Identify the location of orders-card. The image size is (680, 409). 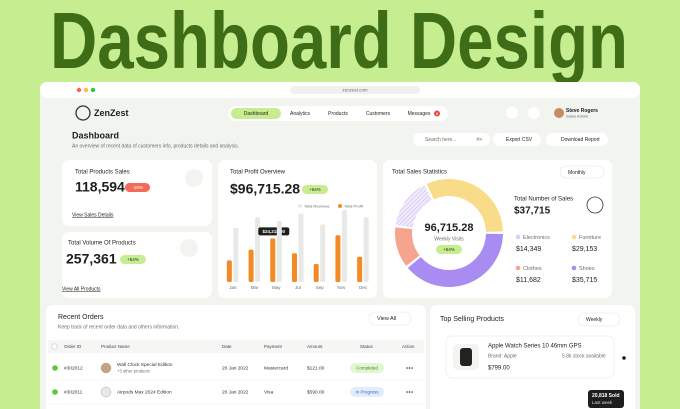
(236, 357).